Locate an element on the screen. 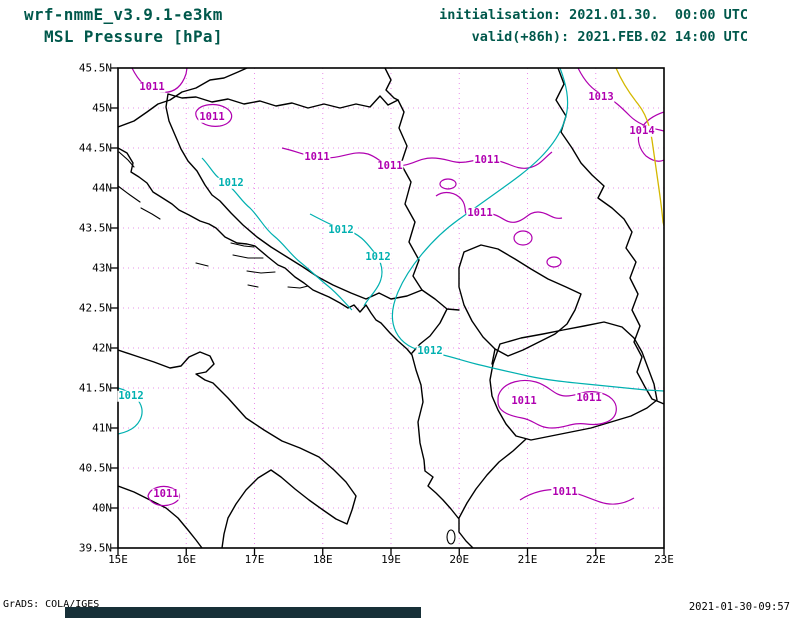 The height and width of the screenshot is (618, 800). contour-yellow-topright is located at coordinates (639, 147).